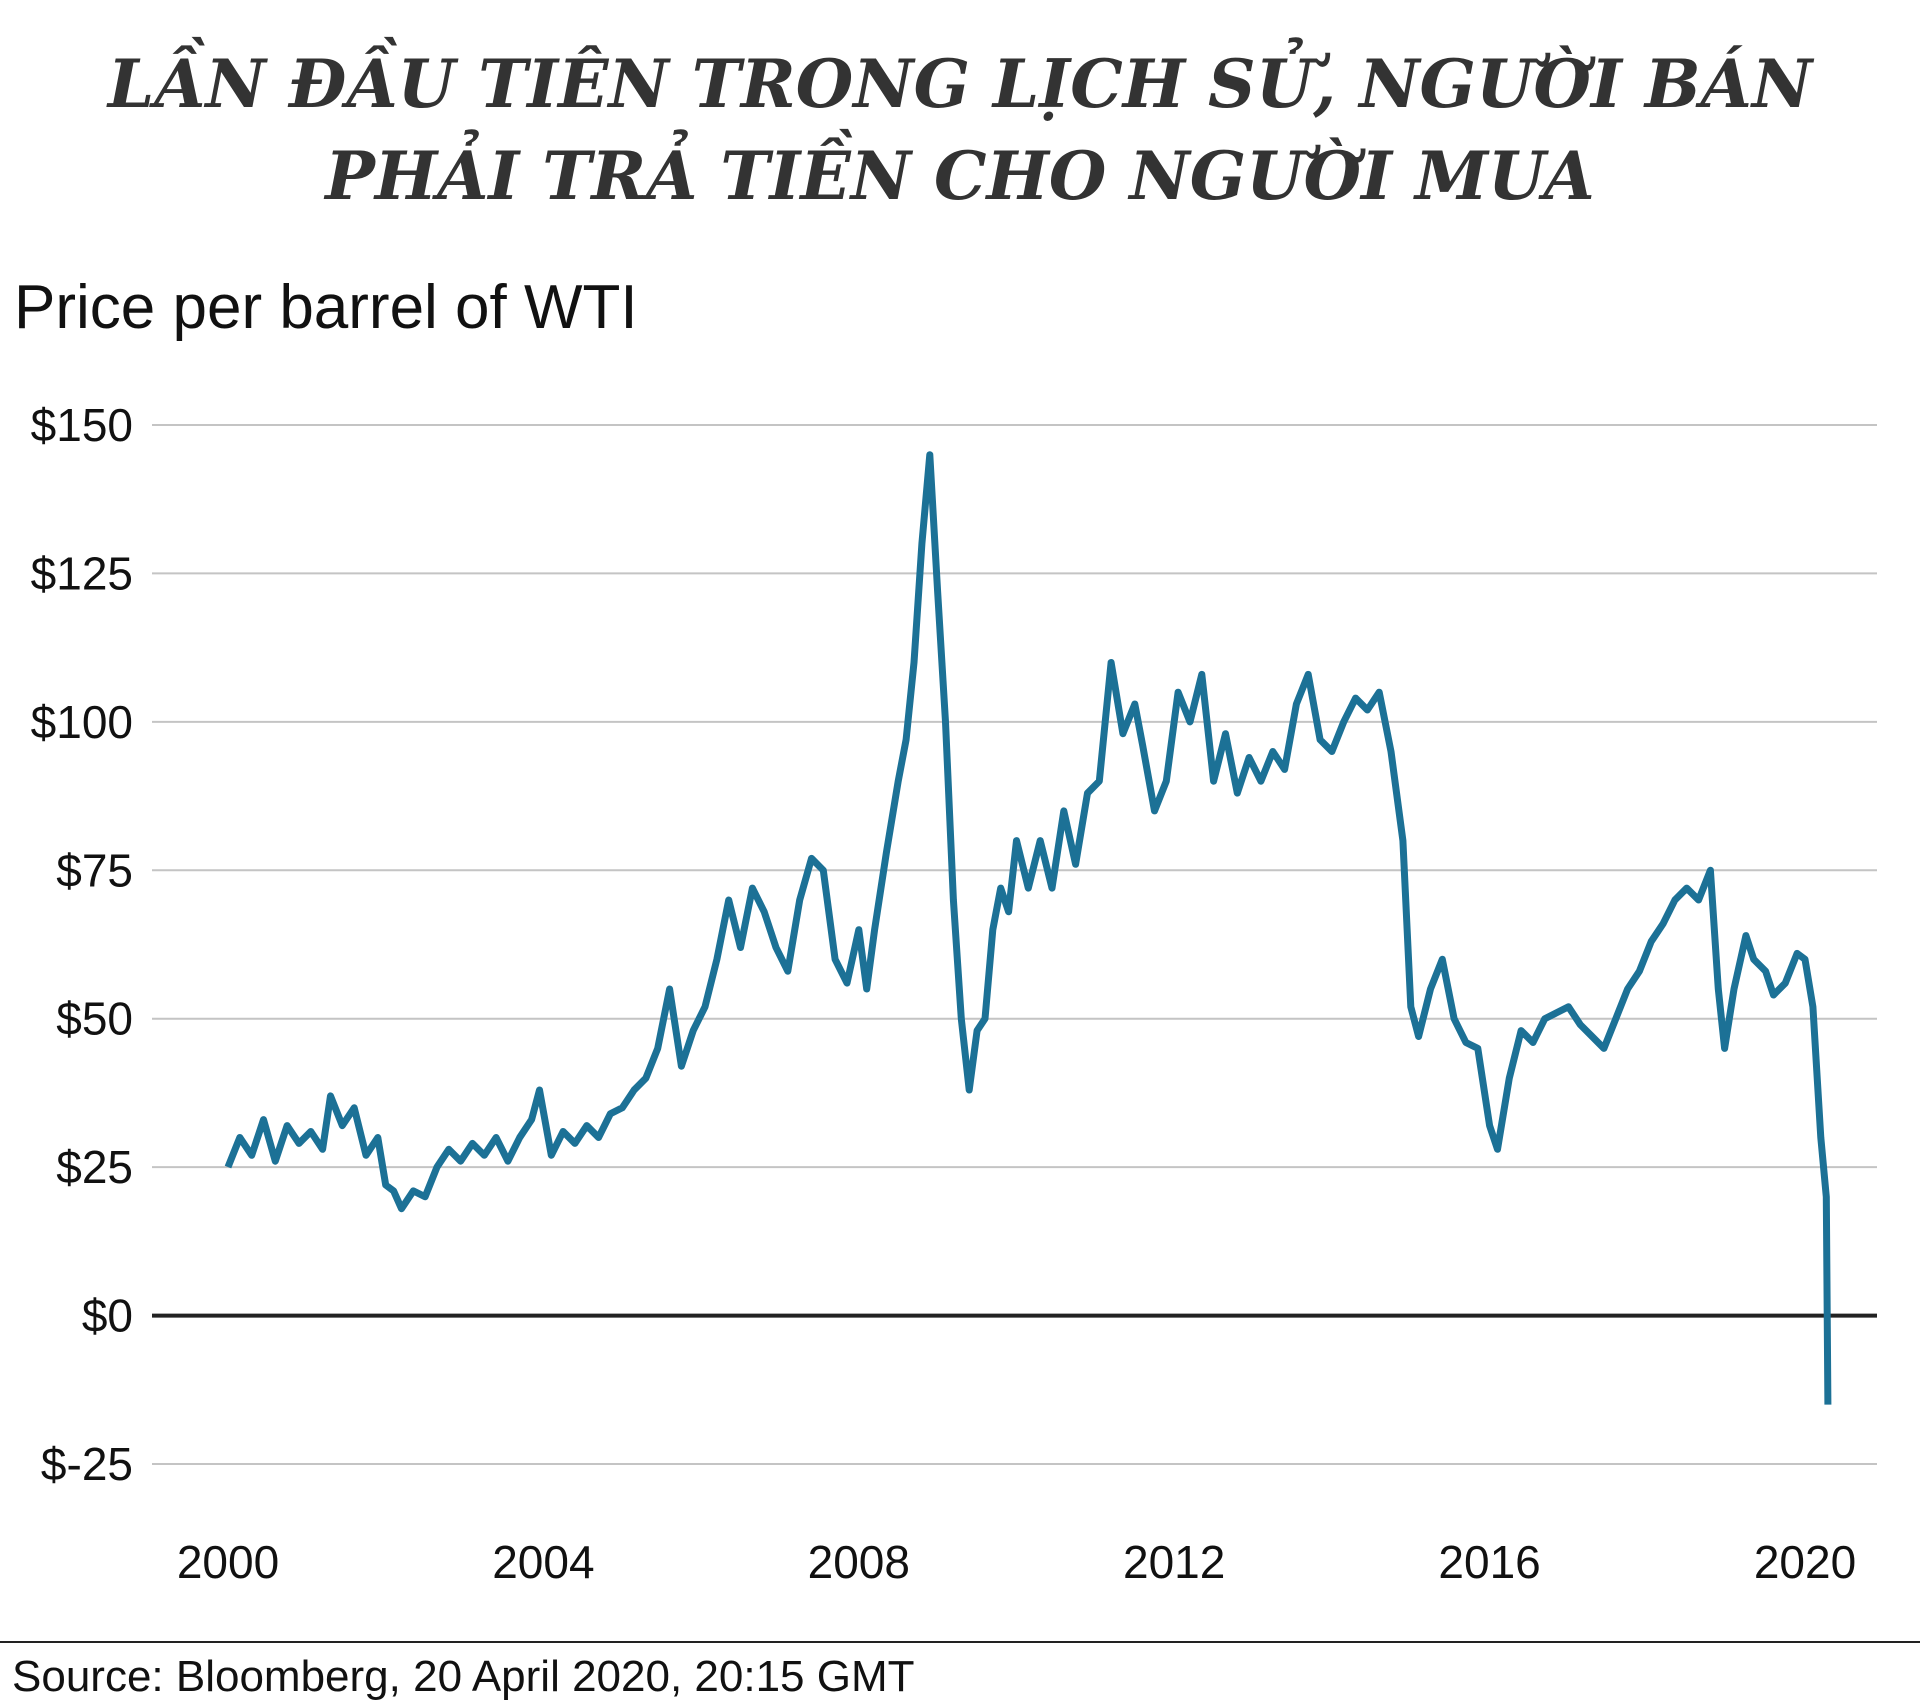 Image resolution: width=1920 pixels, height=1707 pixels. What do you see at coordinates (543, 1562) in the screenshot?
I see `x-tick-label: 2004` at bounding box center [543, 1562].